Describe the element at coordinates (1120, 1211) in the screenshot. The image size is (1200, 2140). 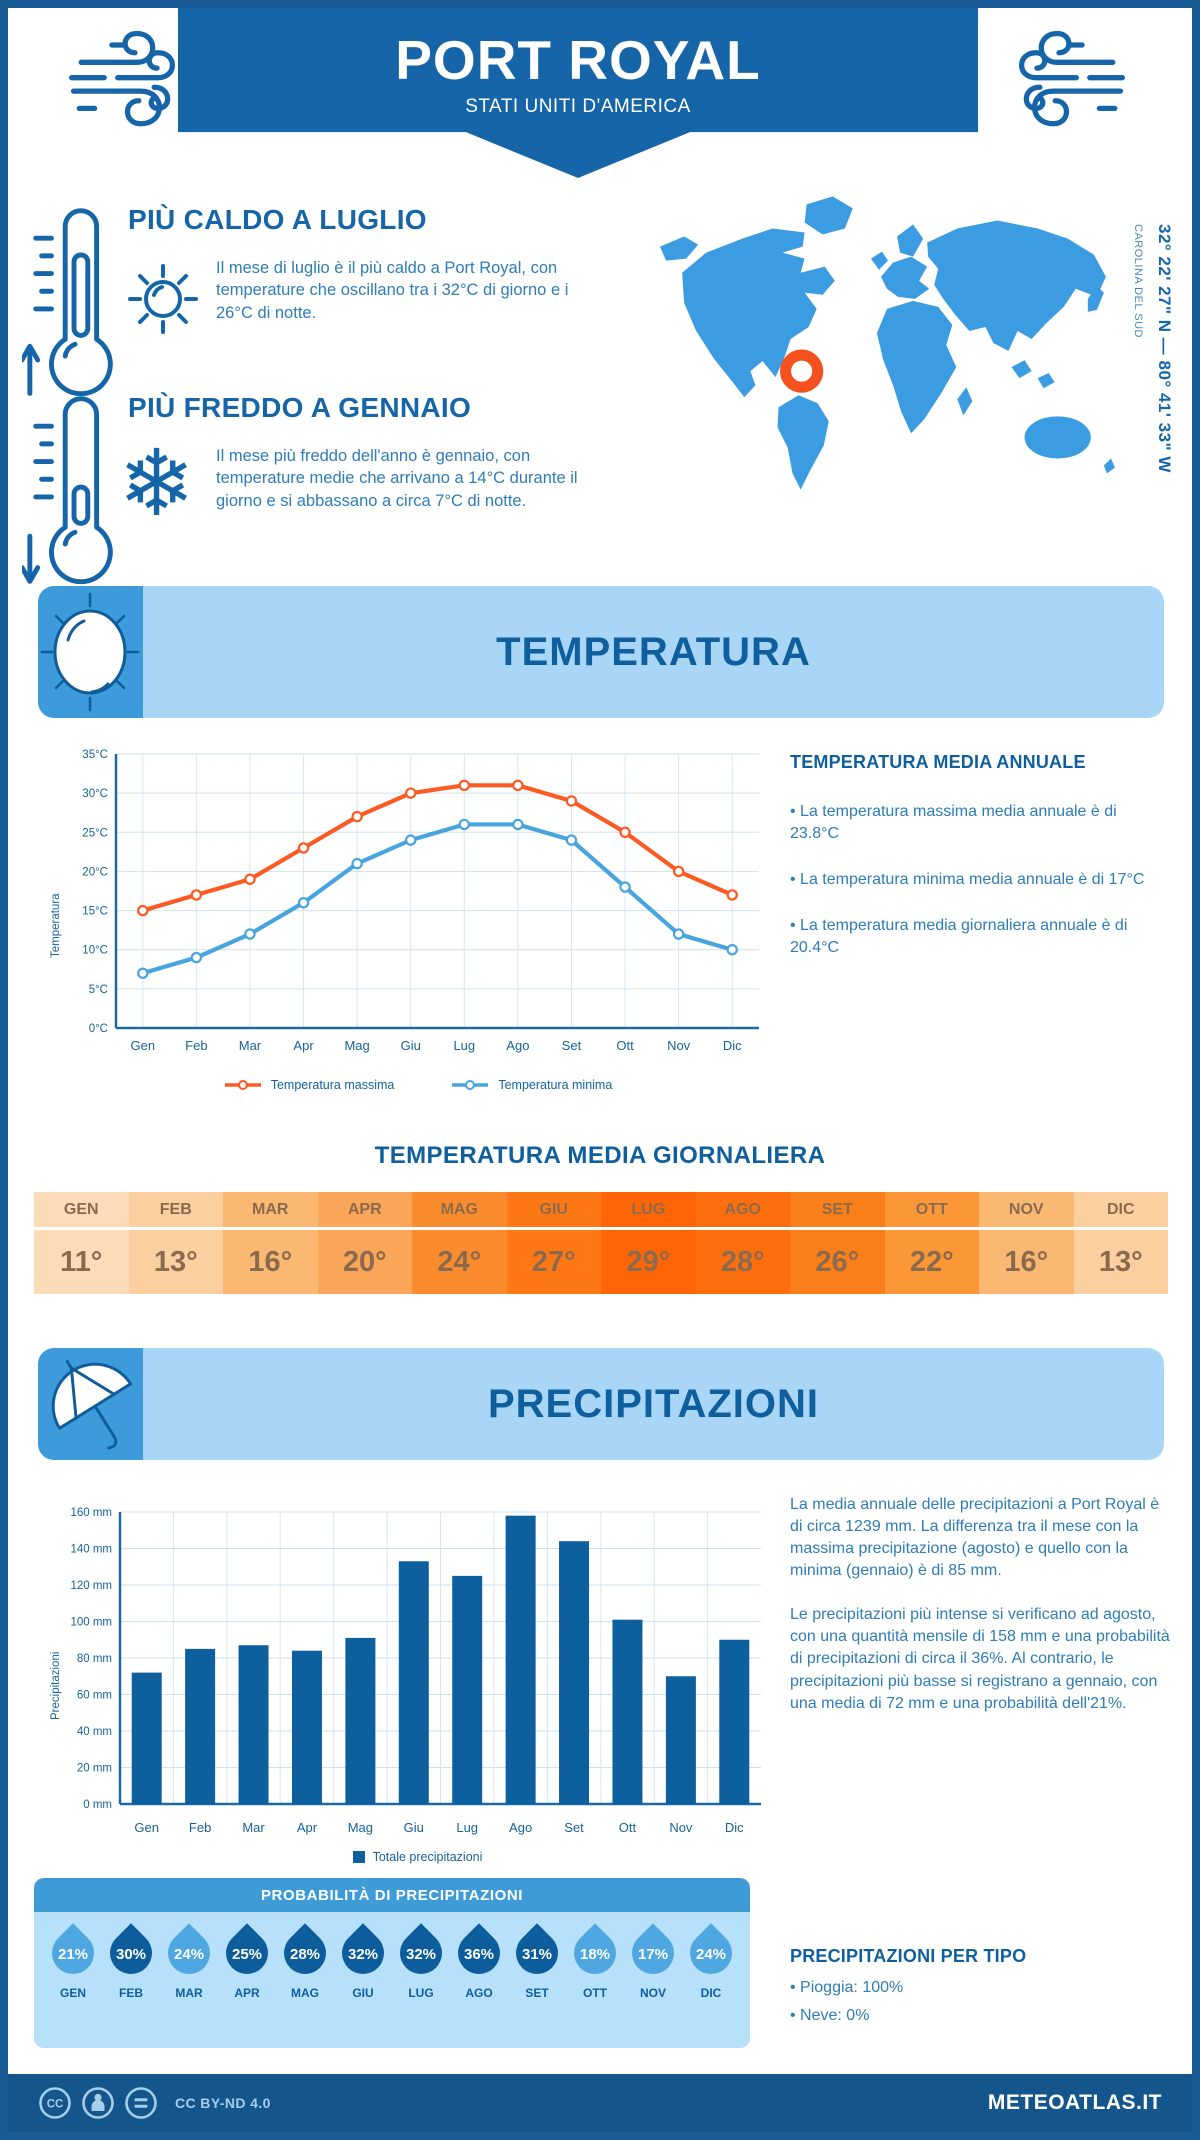
I see `month-header-cell: DIC` at that location.